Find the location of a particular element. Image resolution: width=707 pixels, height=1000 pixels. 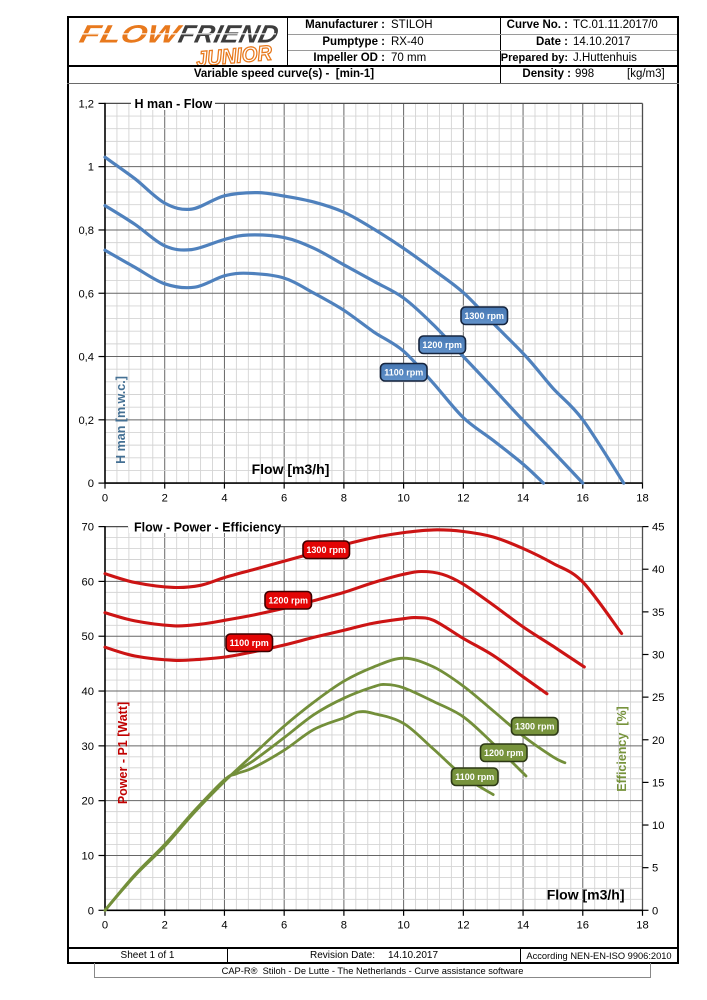

svg-text: 70 is located at coordinates (88, 528).